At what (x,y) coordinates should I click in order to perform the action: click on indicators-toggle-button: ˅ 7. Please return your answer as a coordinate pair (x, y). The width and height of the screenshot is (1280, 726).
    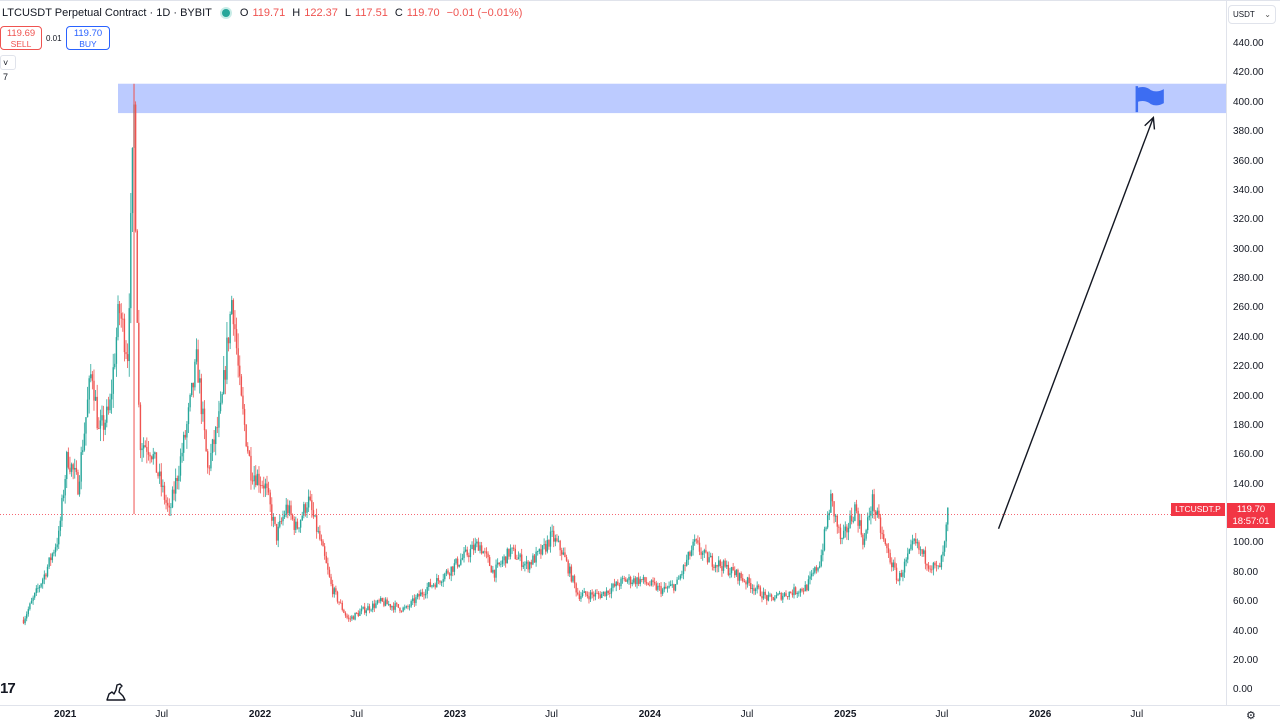
    Looking at the image, I should click on (8, 68).